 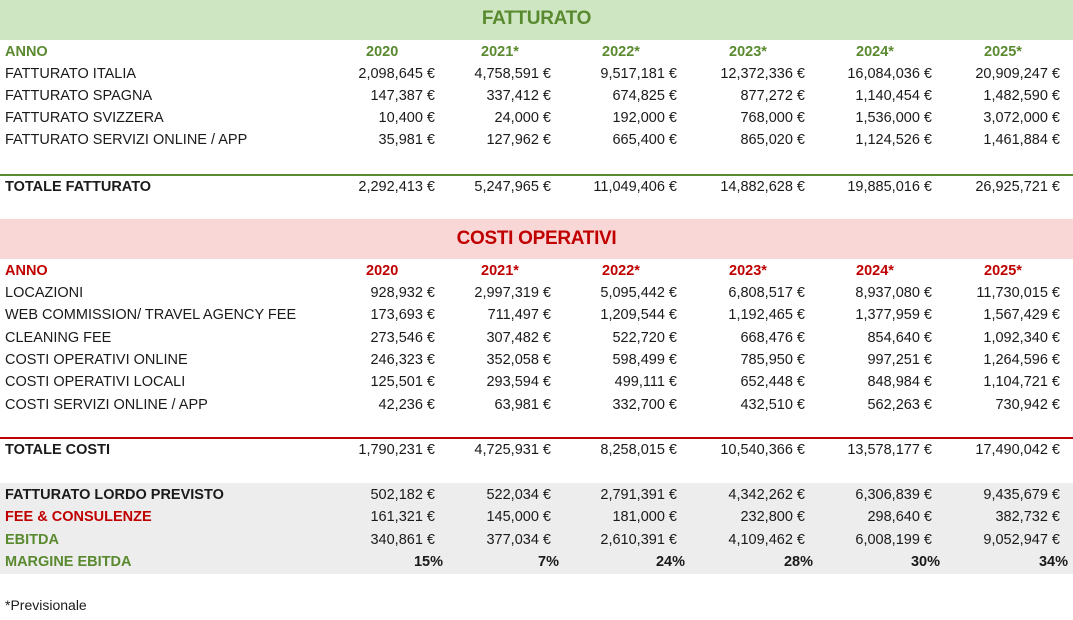 I want to click on margin-label: MARGINE EBITDA, so click(x=68, y=562).